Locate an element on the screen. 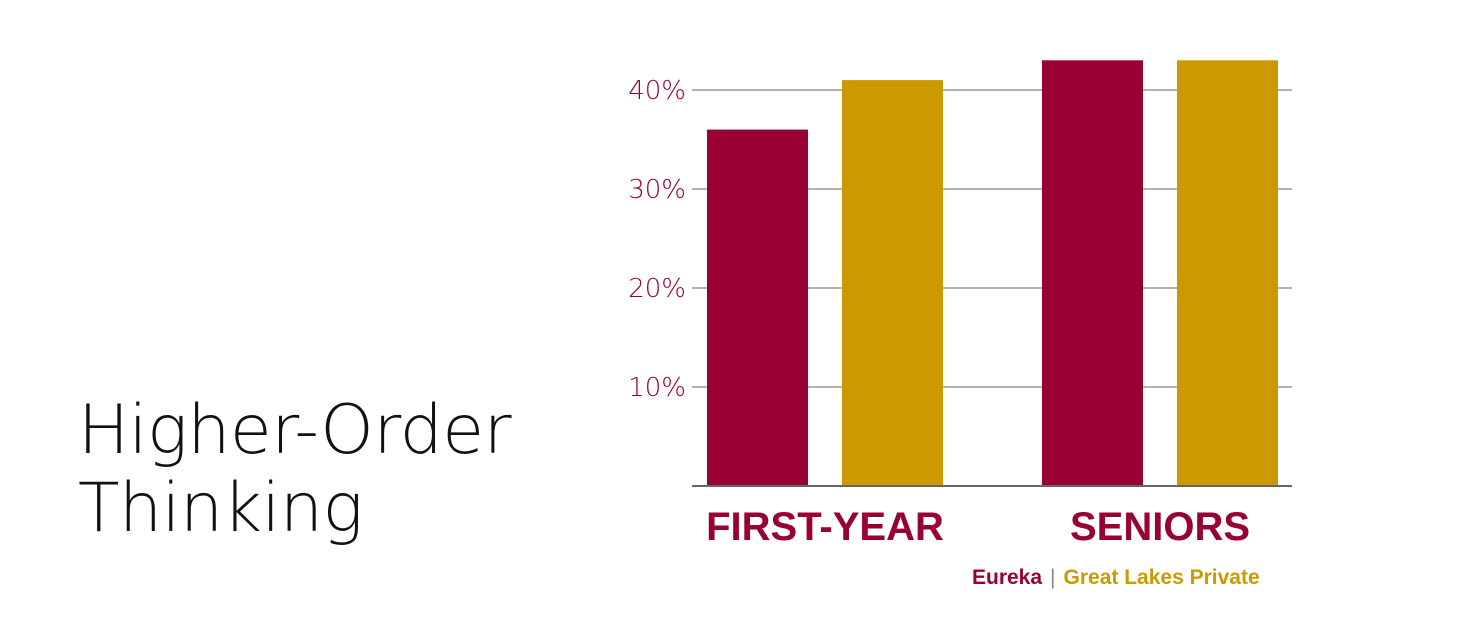  legend-great-lakes-private: Great Lakes Private is located at coordinates (1161, 577).